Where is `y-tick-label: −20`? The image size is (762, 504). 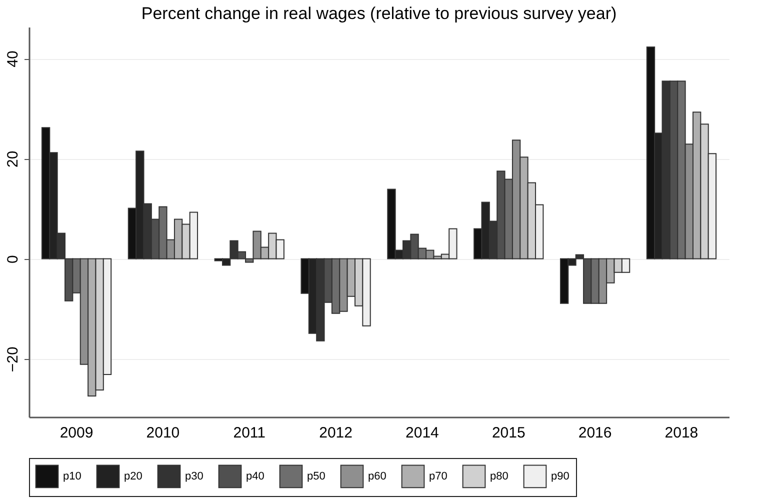
y-tick-label: −20 is located at coordinates (13, 359).